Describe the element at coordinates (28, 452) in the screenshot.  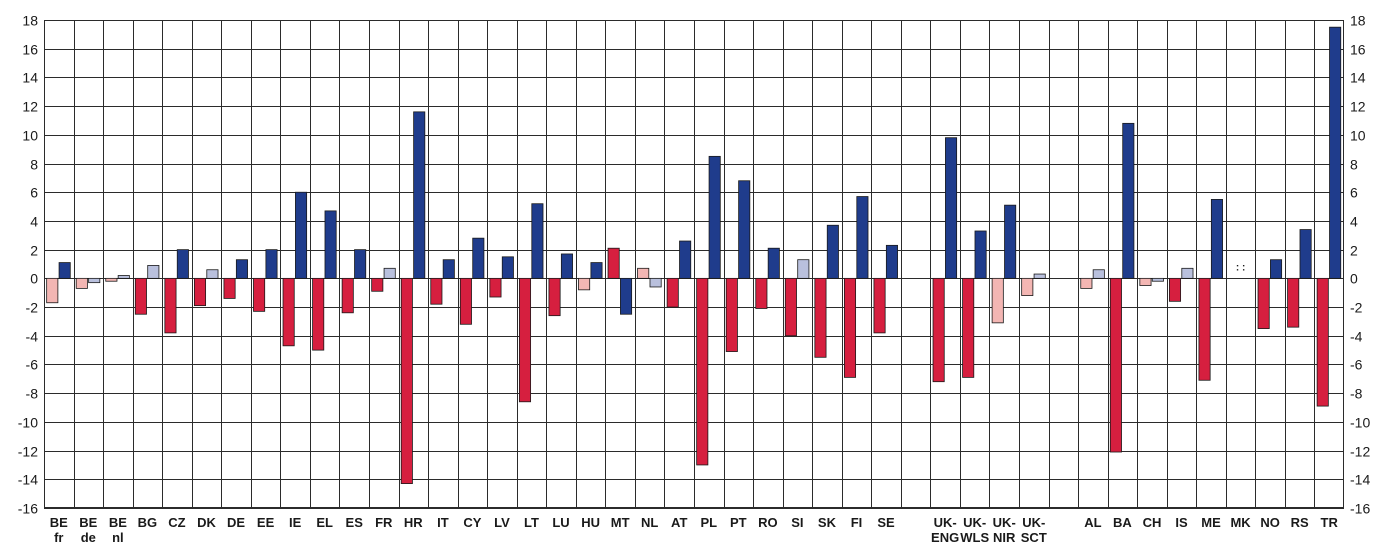
I see `y-tick-label-left: -12` at that location.